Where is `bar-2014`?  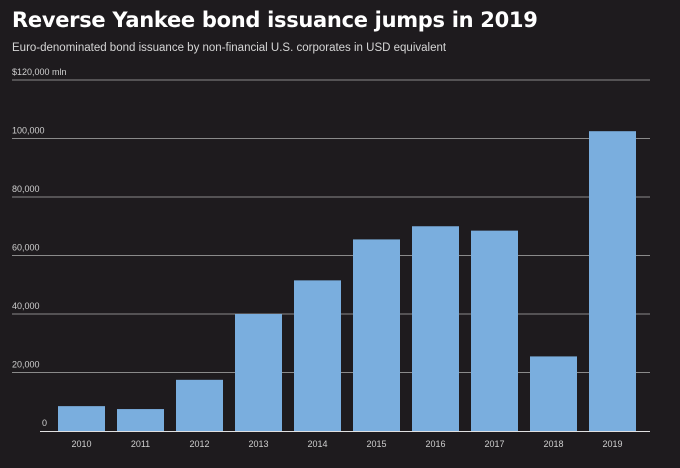 bar-2014 is located at coordinates (317, 355).